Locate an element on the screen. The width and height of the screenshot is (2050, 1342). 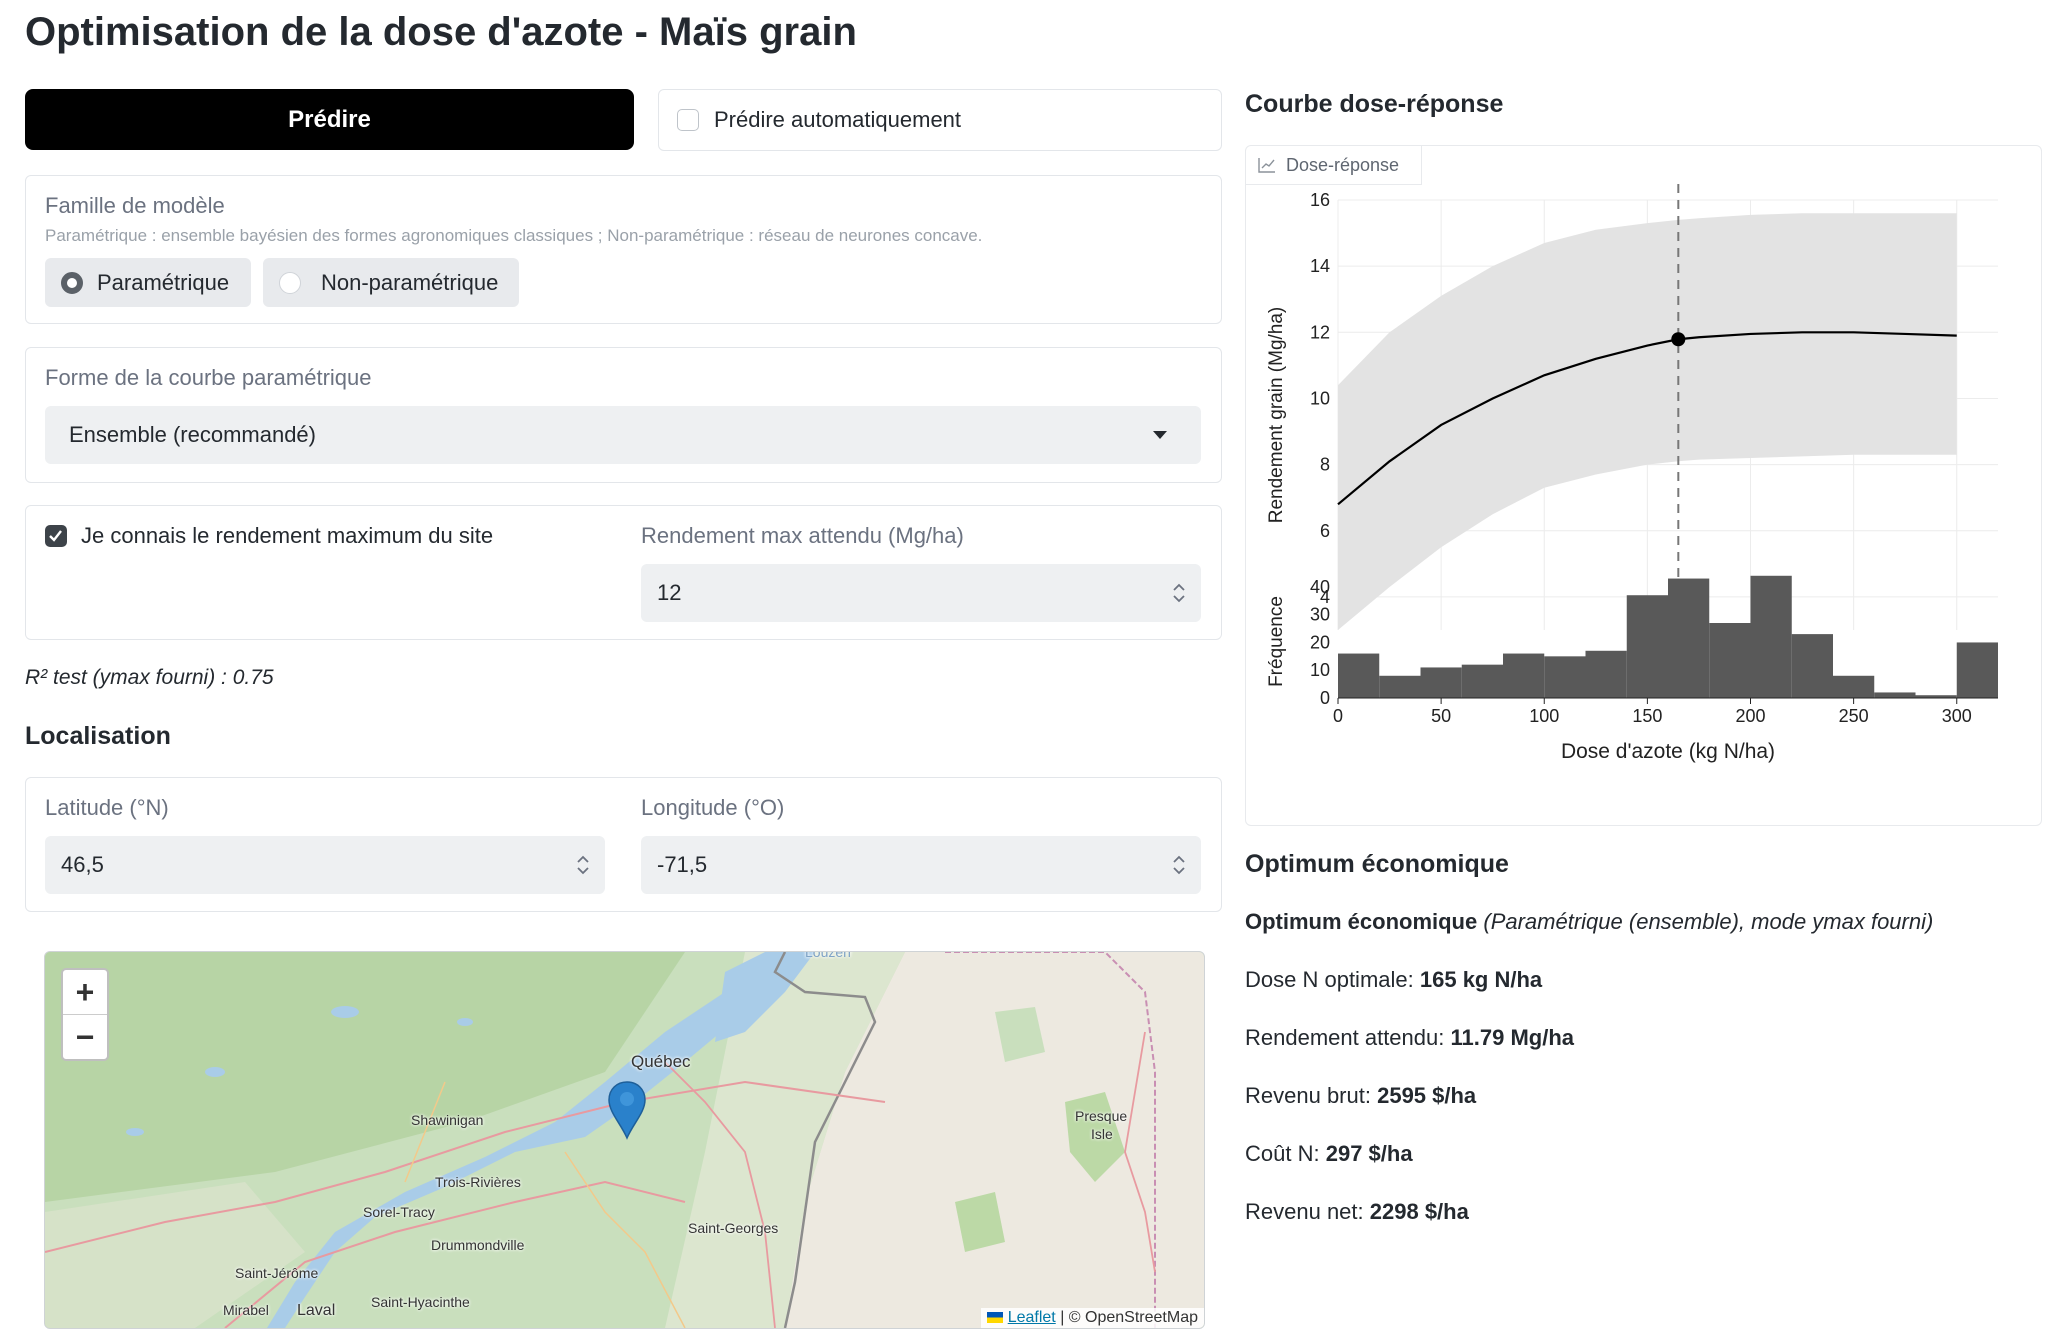
zoom-in-button: + is located at coordinates (85, 991).